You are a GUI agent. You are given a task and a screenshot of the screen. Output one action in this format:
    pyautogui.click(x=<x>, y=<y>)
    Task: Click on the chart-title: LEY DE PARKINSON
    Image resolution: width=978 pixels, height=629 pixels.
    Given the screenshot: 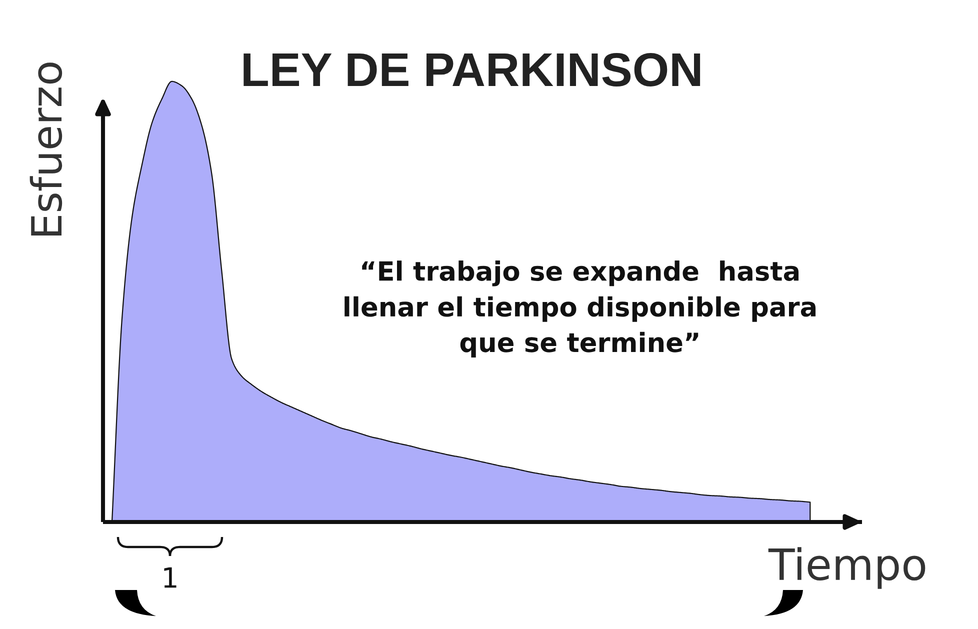 What is the action you would take?
    pyautogui.click(x=472, y=69)
    